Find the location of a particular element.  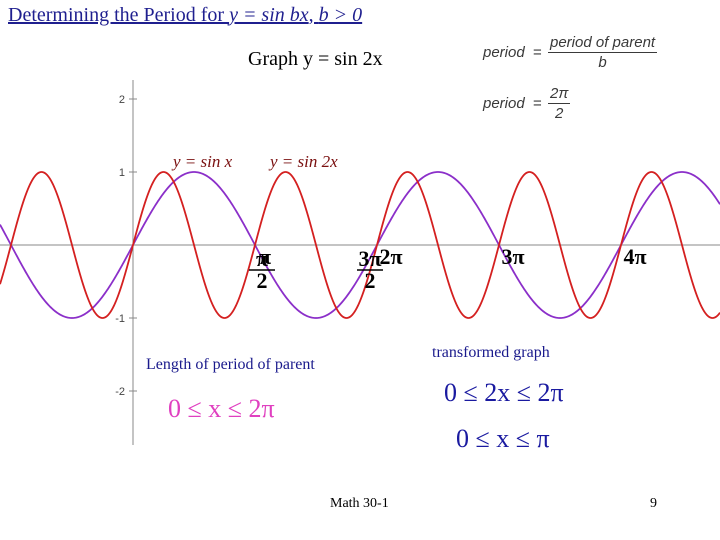

period-word-1: period is located at coordinates (504, 52).